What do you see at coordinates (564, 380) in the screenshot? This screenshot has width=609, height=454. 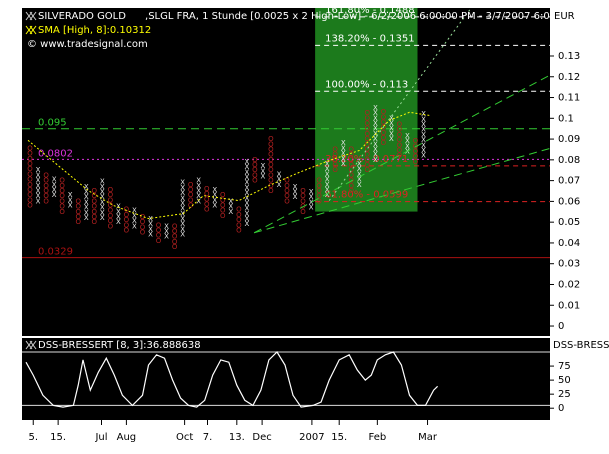 I see `y-tick-label: 50` at bounding box center [564, 380].